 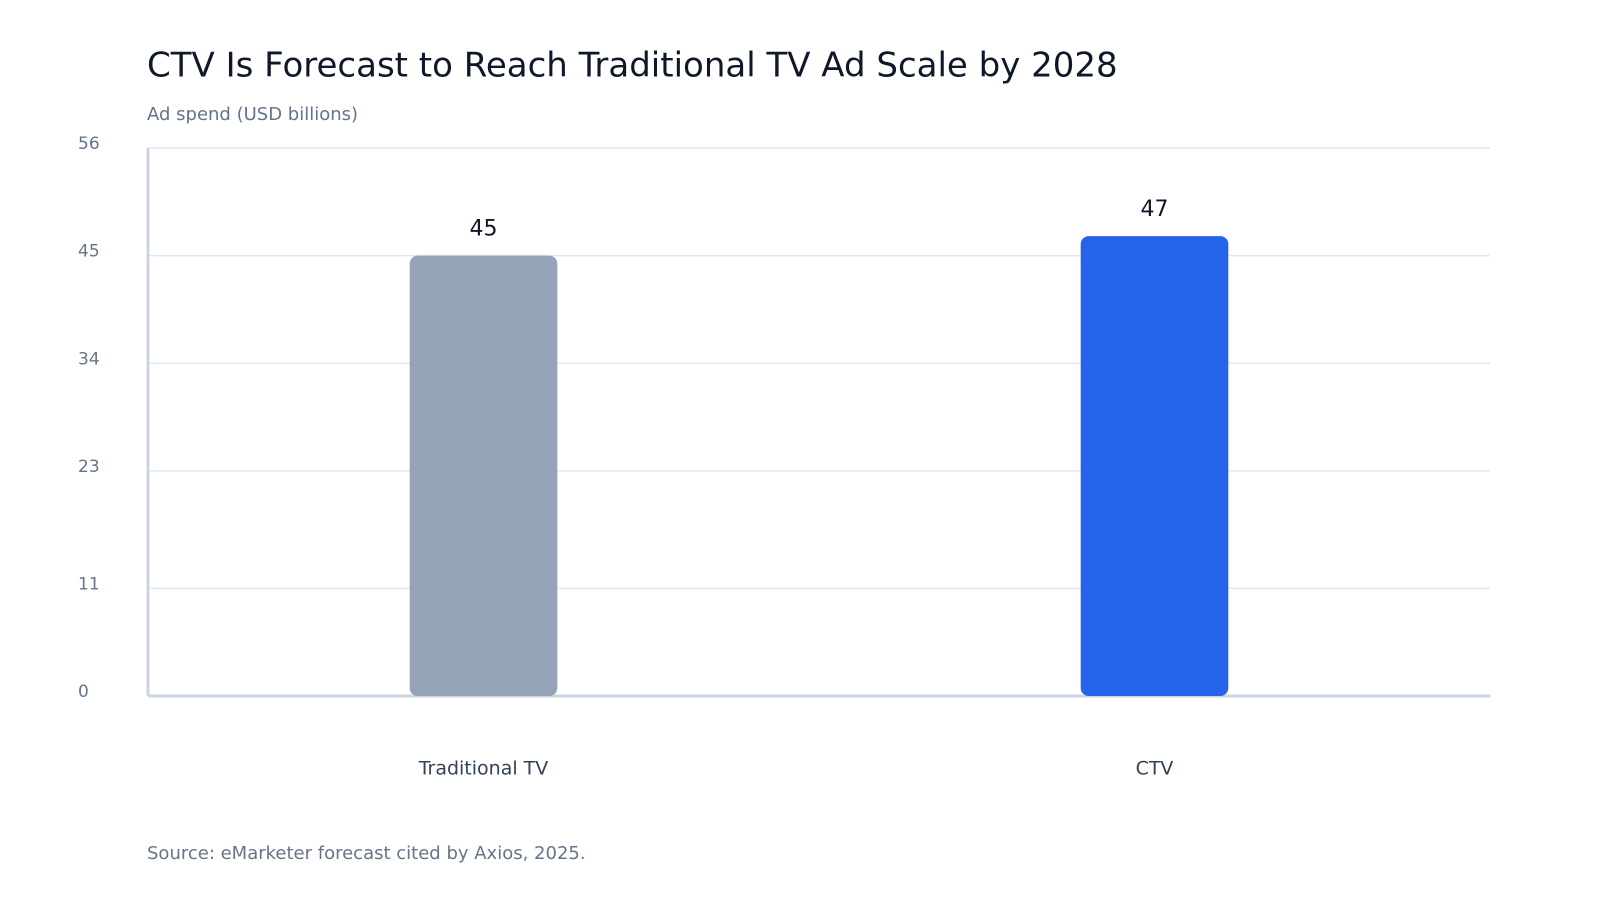 I want to click on y-tick-label: 11, so click(x=89, y=584).